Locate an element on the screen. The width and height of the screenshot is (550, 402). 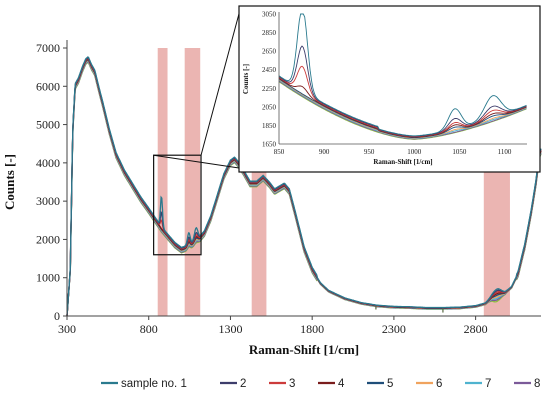
y-tick-label: 4000 is located at coordinates (48, 163).